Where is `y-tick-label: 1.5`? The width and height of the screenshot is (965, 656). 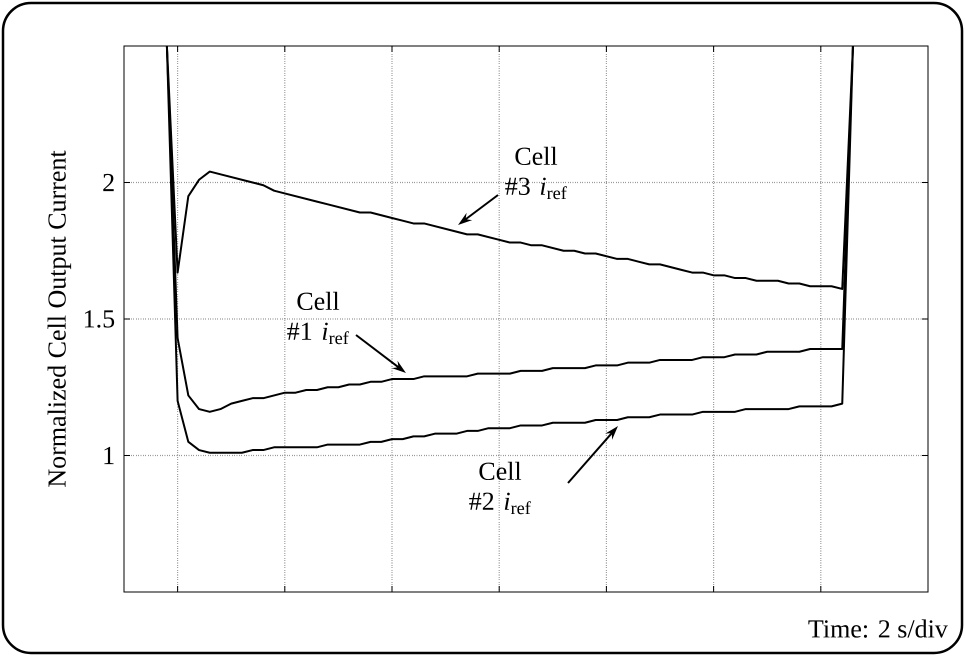
y-tick-label: 1.5 is located at coordinates (99, 319).